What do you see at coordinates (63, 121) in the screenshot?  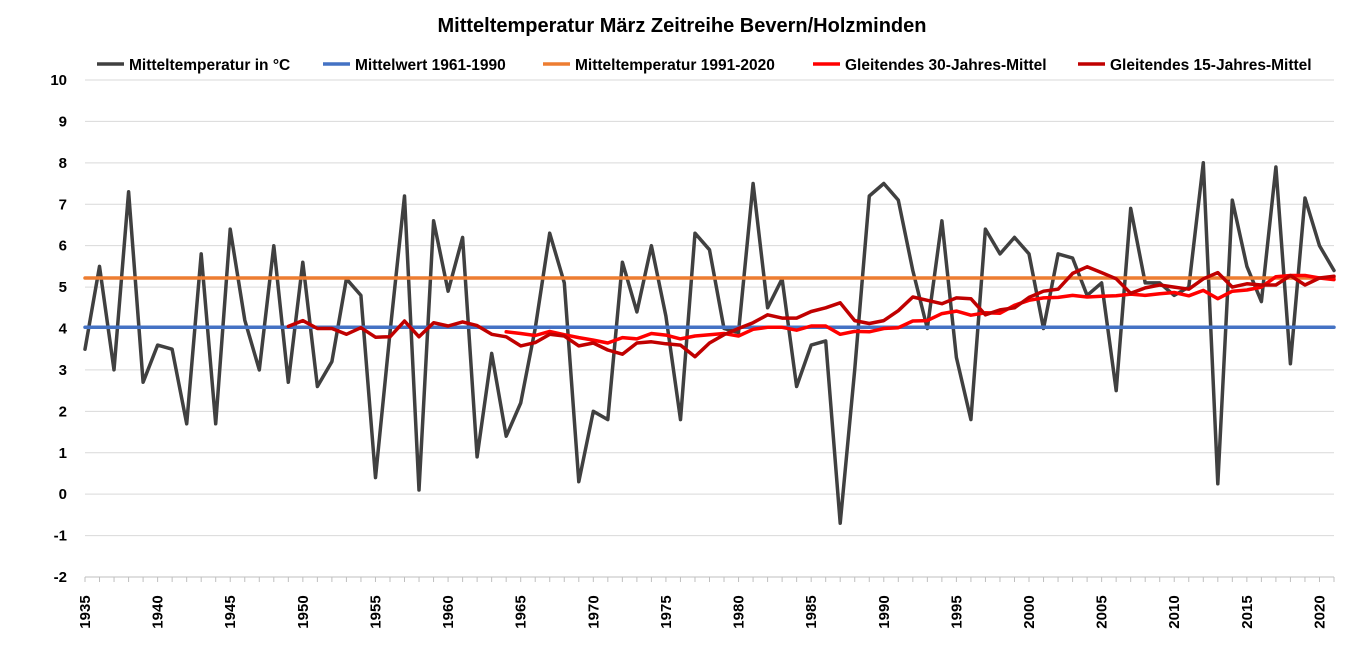 I see `y-tick-label: 9` at bounding box center [63, 121].